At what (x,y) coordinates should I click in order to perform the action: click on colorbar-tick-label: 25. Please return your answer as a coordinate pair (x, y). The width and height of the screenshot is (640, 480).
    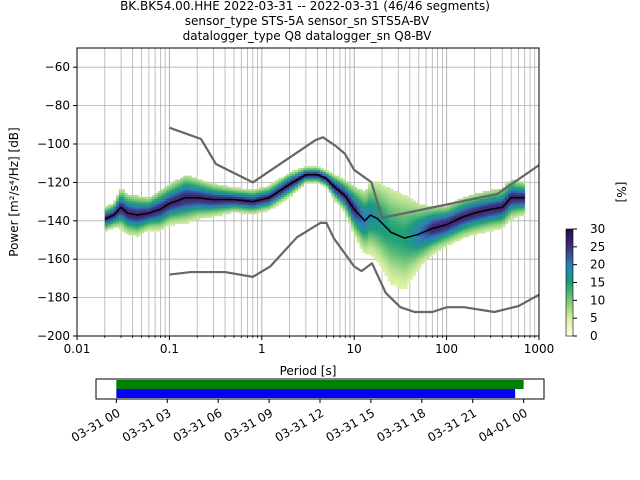
    Looking at the image, I should click on (597, 247).